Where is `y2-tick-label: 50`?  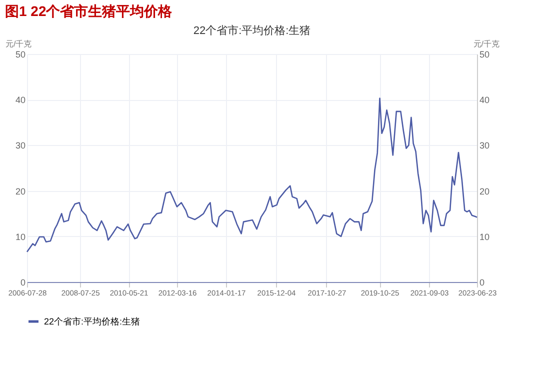
y2-tick-label: 50 is located at coordinates (485, 55).